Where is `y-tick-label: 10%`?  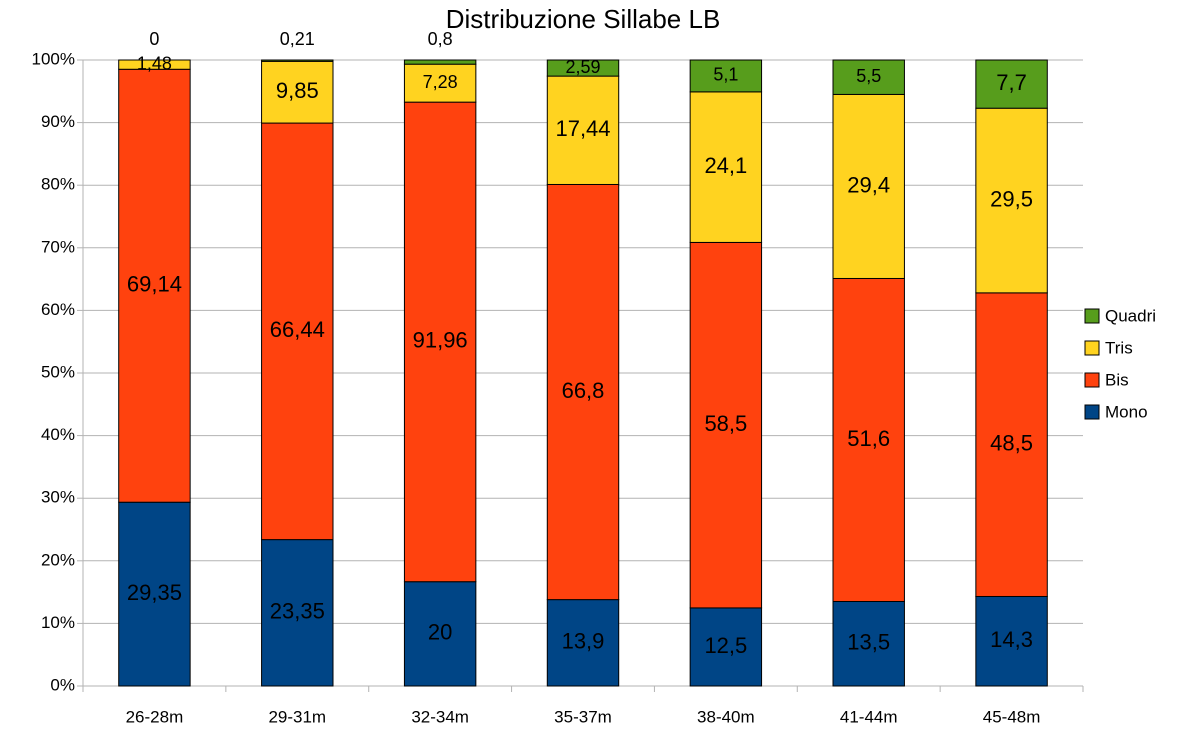
y-tick-label: 10% is located at coordinates (58, 622).